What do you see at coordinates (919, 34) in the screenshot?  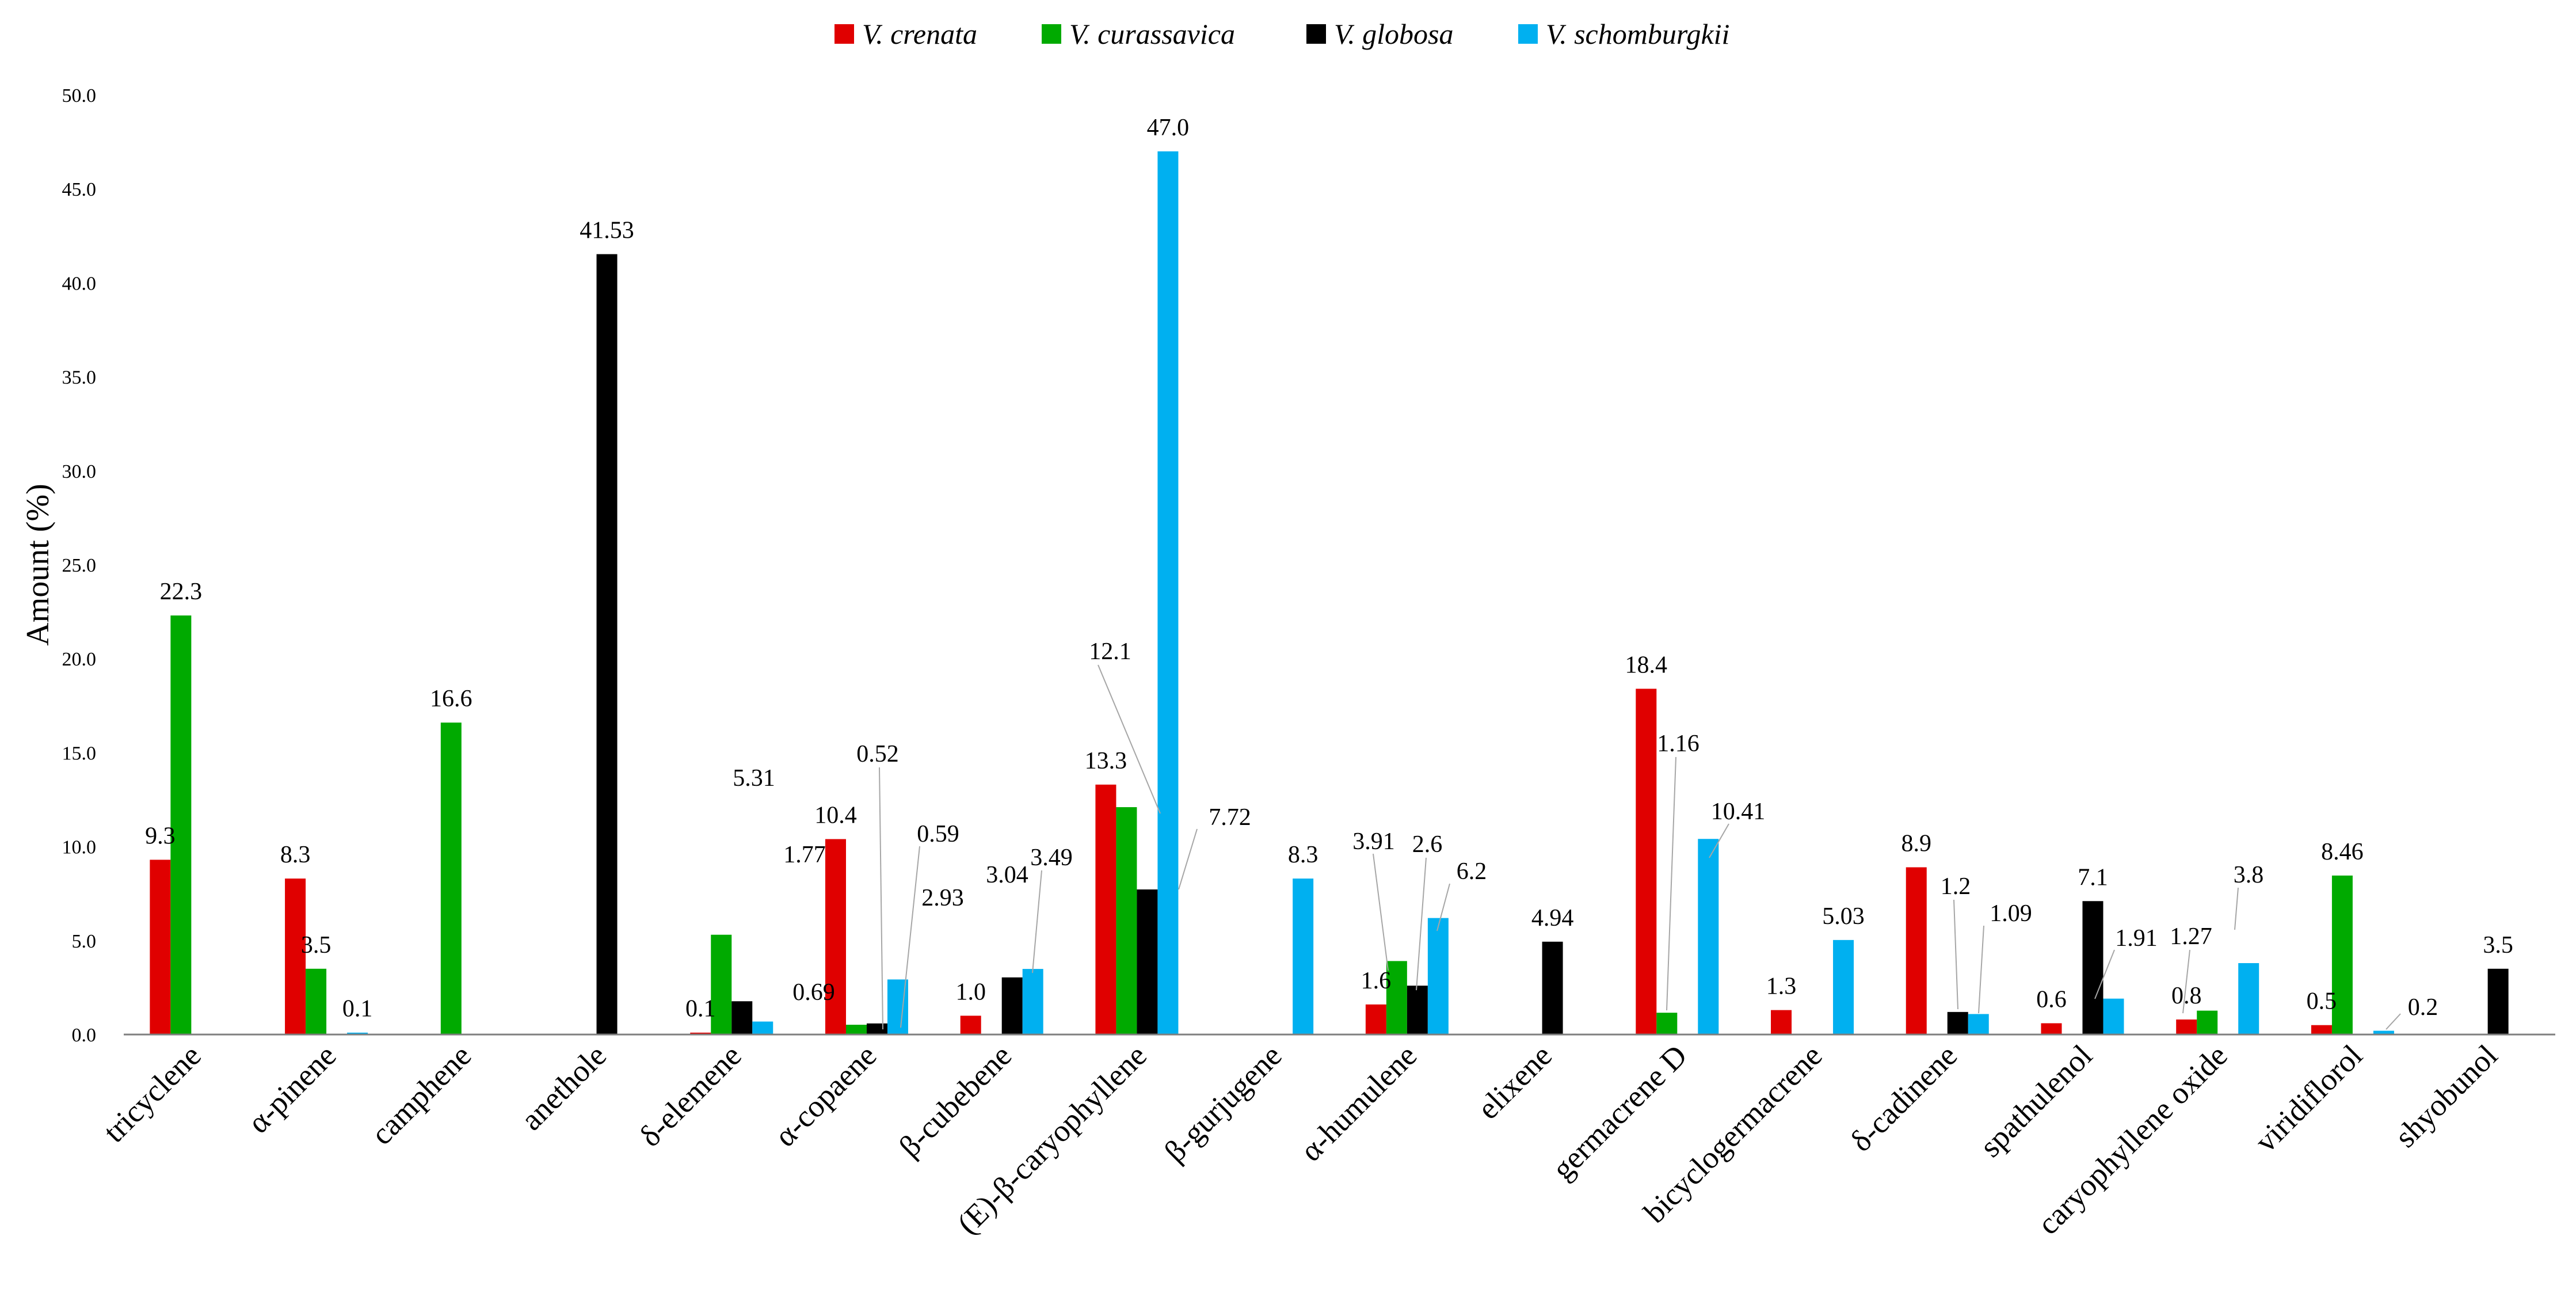 I see `legend-label: V. crenata` at bounding box center [919, 34].